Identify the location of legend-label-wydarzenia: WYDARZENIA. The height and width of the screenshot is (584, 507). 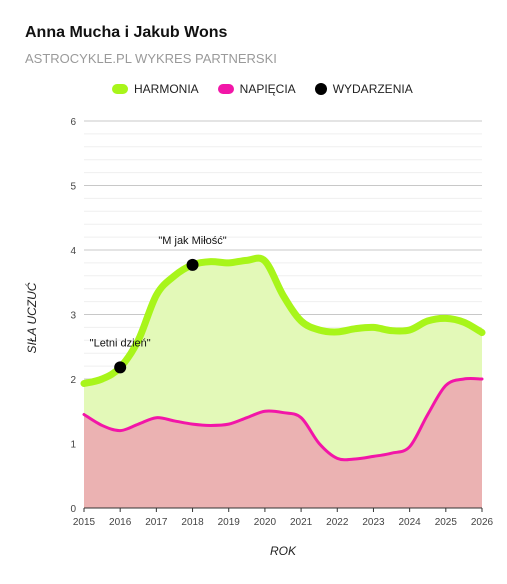
(372, 89).